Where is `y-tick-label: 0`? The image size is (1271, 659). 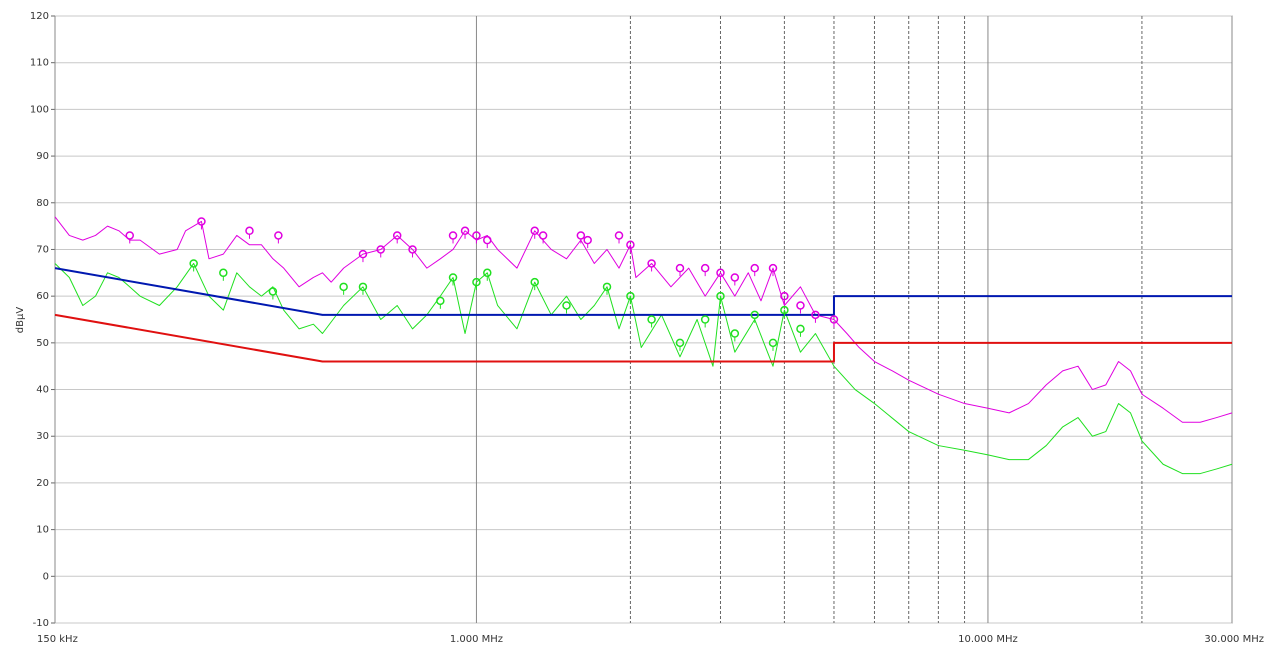 y-tick-label: 0 is located at coordinates (46, 576).